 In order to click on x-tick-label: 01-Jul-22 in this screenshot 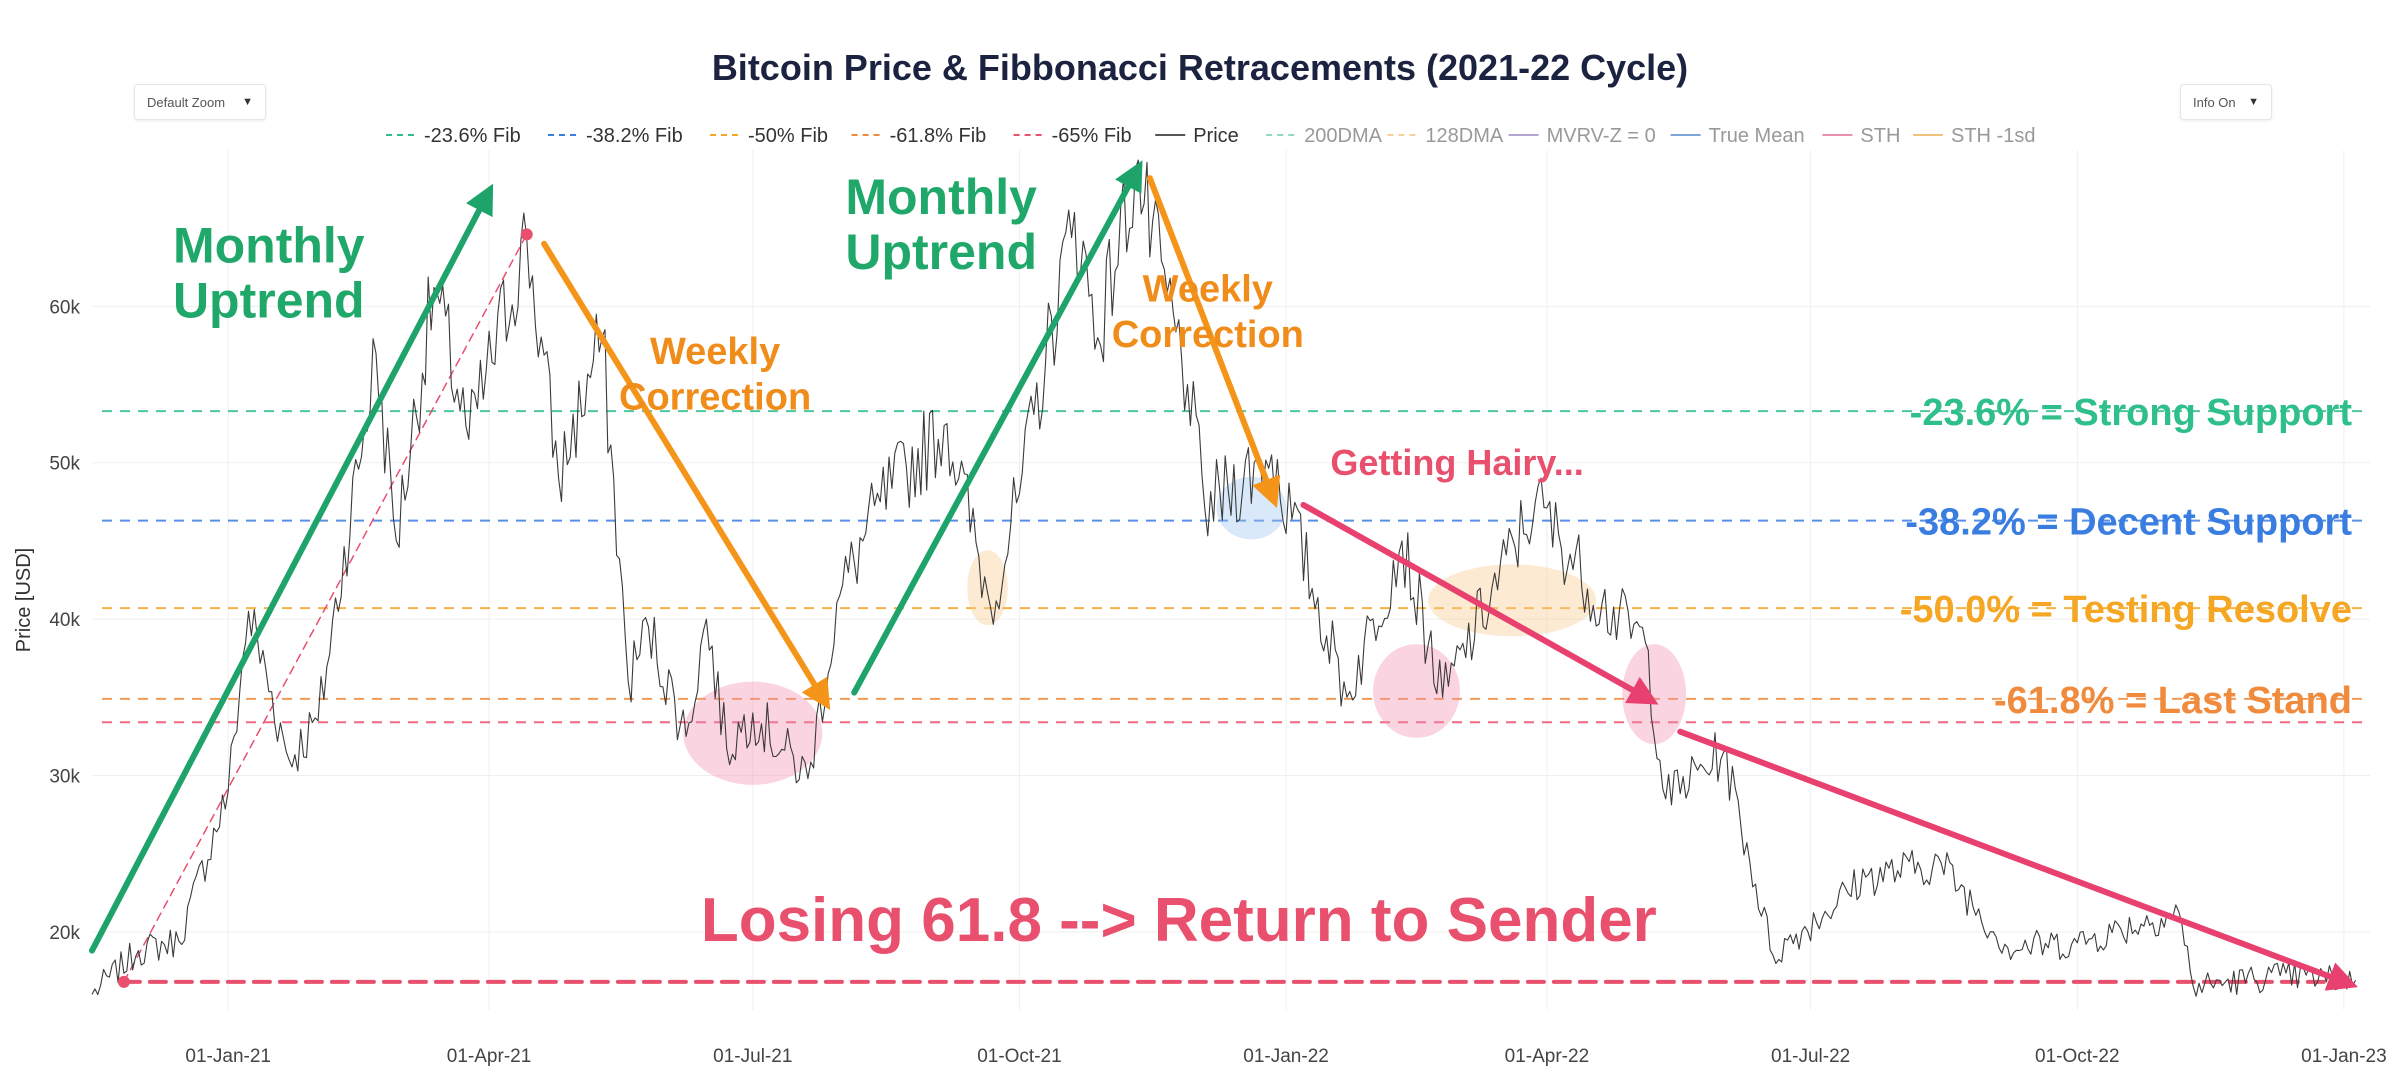, I will do `click(1810, 1056)`.